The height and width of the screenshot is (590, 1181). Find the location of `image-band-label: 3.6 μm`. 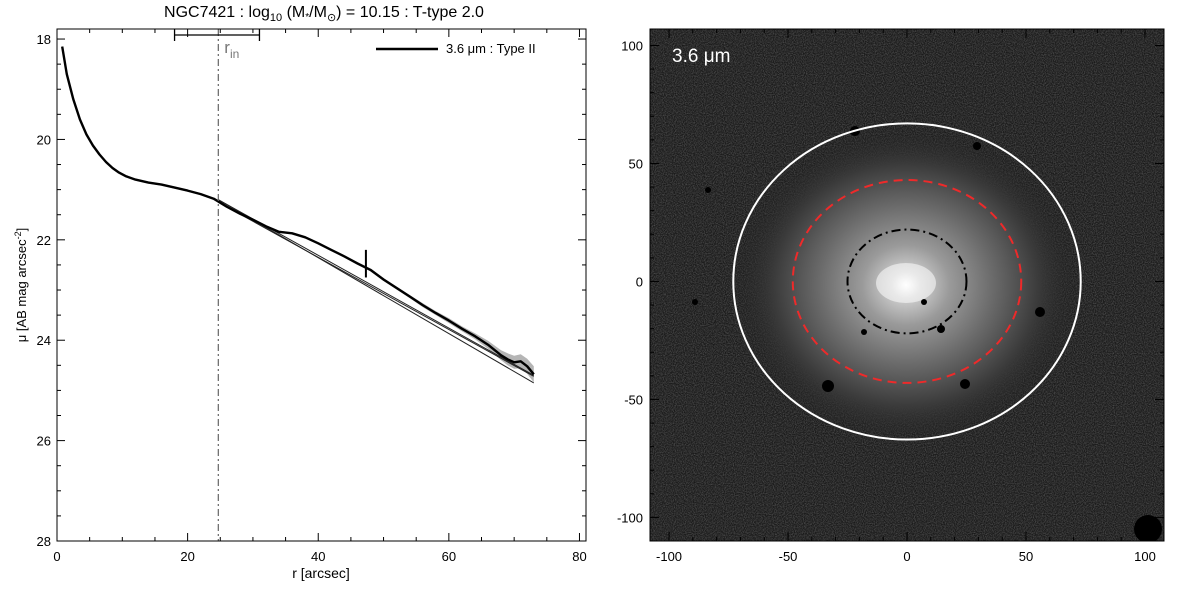

image-band-label: 3.6 μm is located at coordinates (701, 56).